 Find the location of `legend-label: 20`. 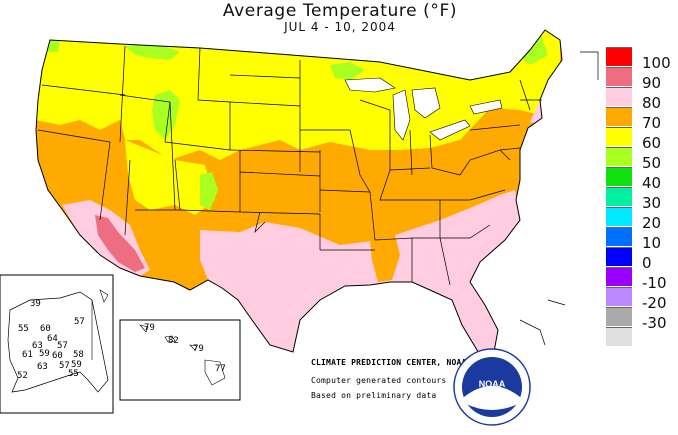

legend-label: 20 is located at coordinates (652, 223).